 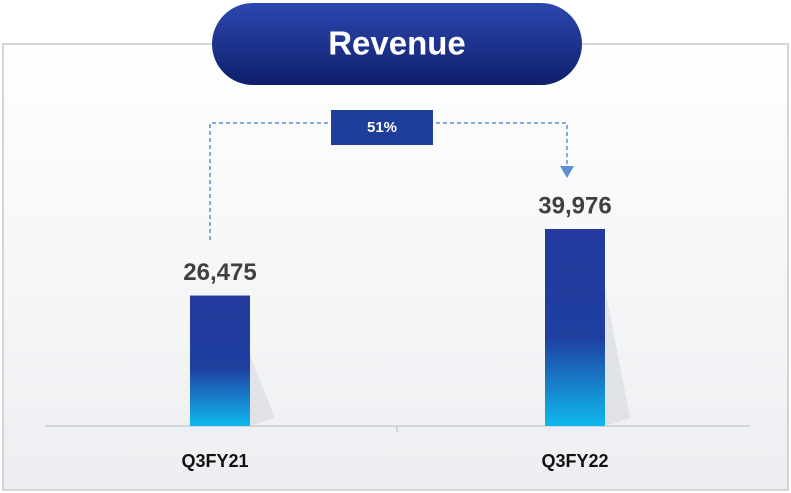 I want to click on arrow-head, so click(x=567, y=172).